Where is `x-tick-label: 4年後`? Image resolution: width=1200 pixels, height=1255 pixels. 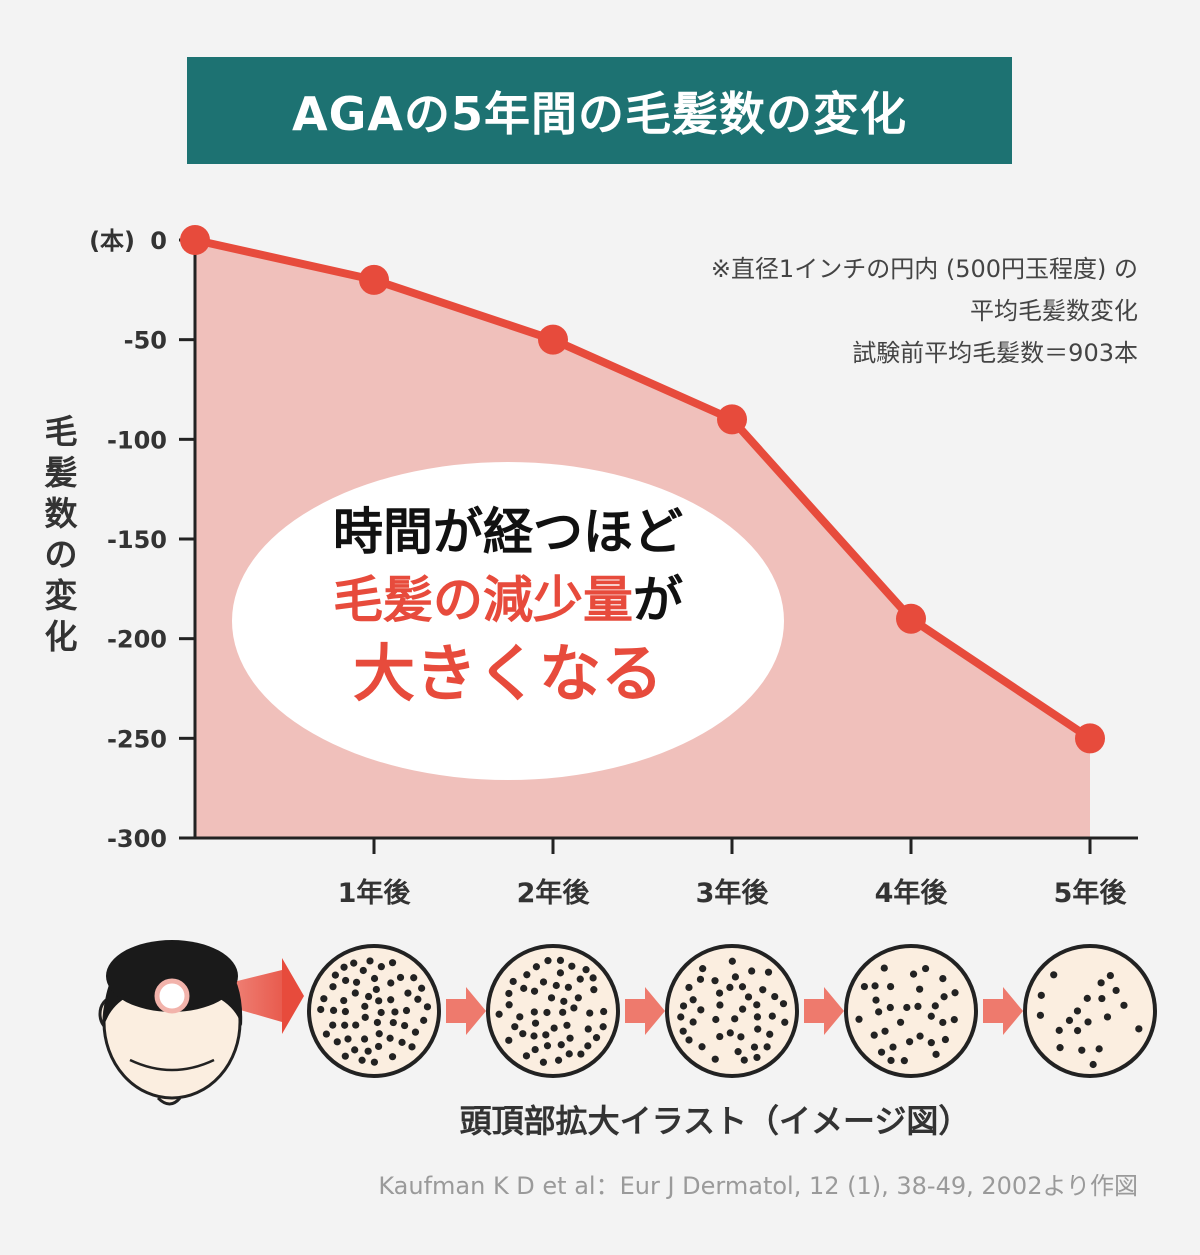
x-tick-label: 4年後 is located at coordinates (912, 893).